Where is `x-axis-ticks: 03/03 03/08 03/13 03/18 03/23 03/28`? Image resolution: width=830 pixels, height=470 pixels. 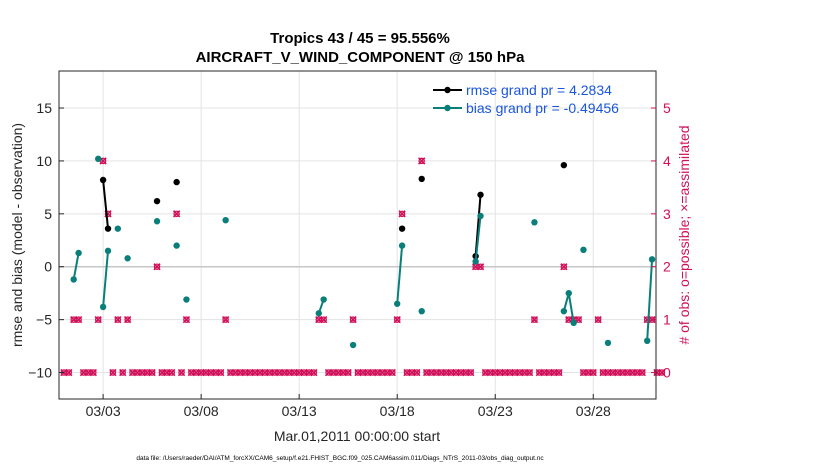
x-axis-ticks: 03/03 03/08 03/13 03/18 03/23 03/28 is located at coordinates (348, 406).